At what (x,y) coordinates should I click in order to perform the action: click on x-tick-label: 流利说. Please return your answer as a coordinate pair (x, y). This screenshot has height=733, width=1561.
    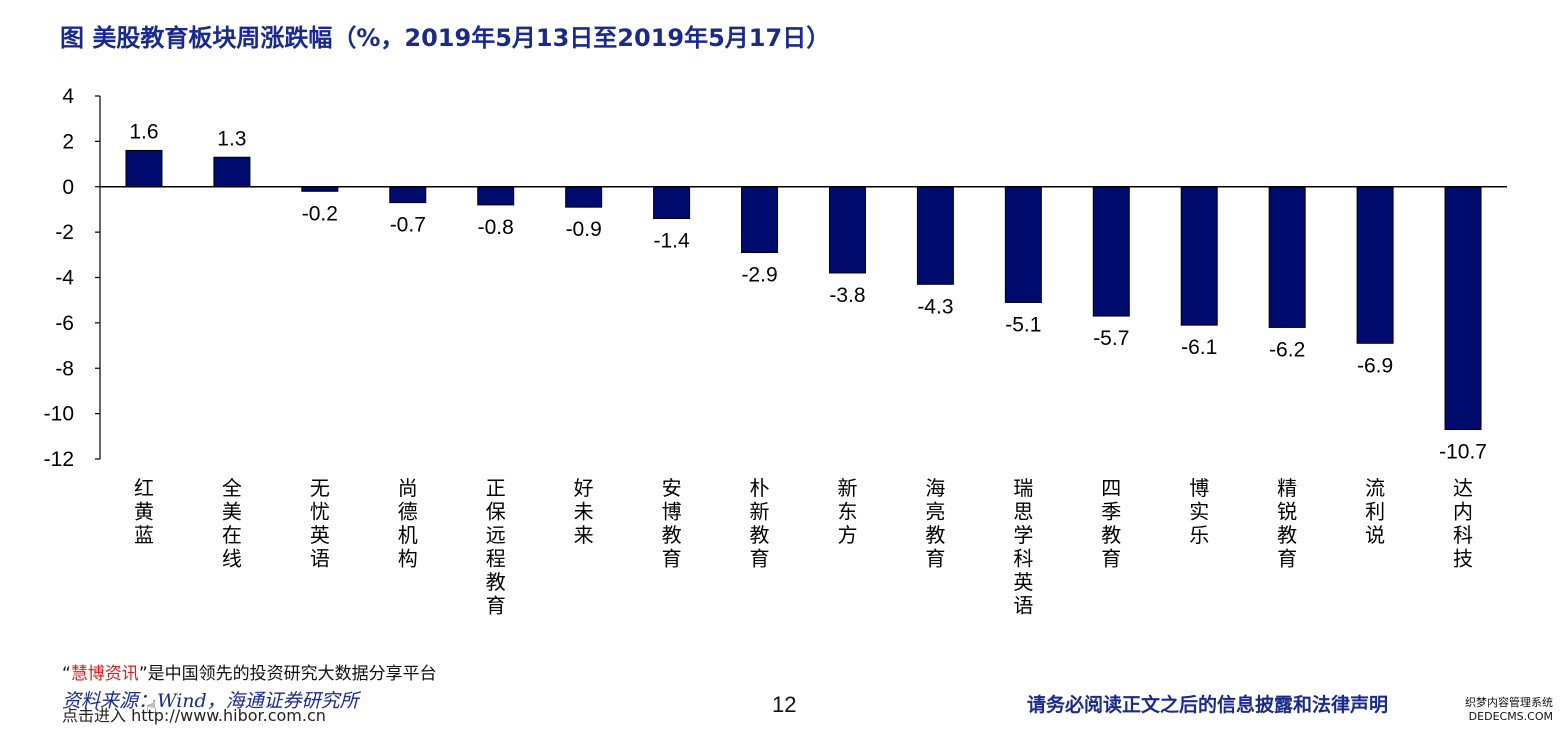
    Looking at the image, I should click on (1375, 511).